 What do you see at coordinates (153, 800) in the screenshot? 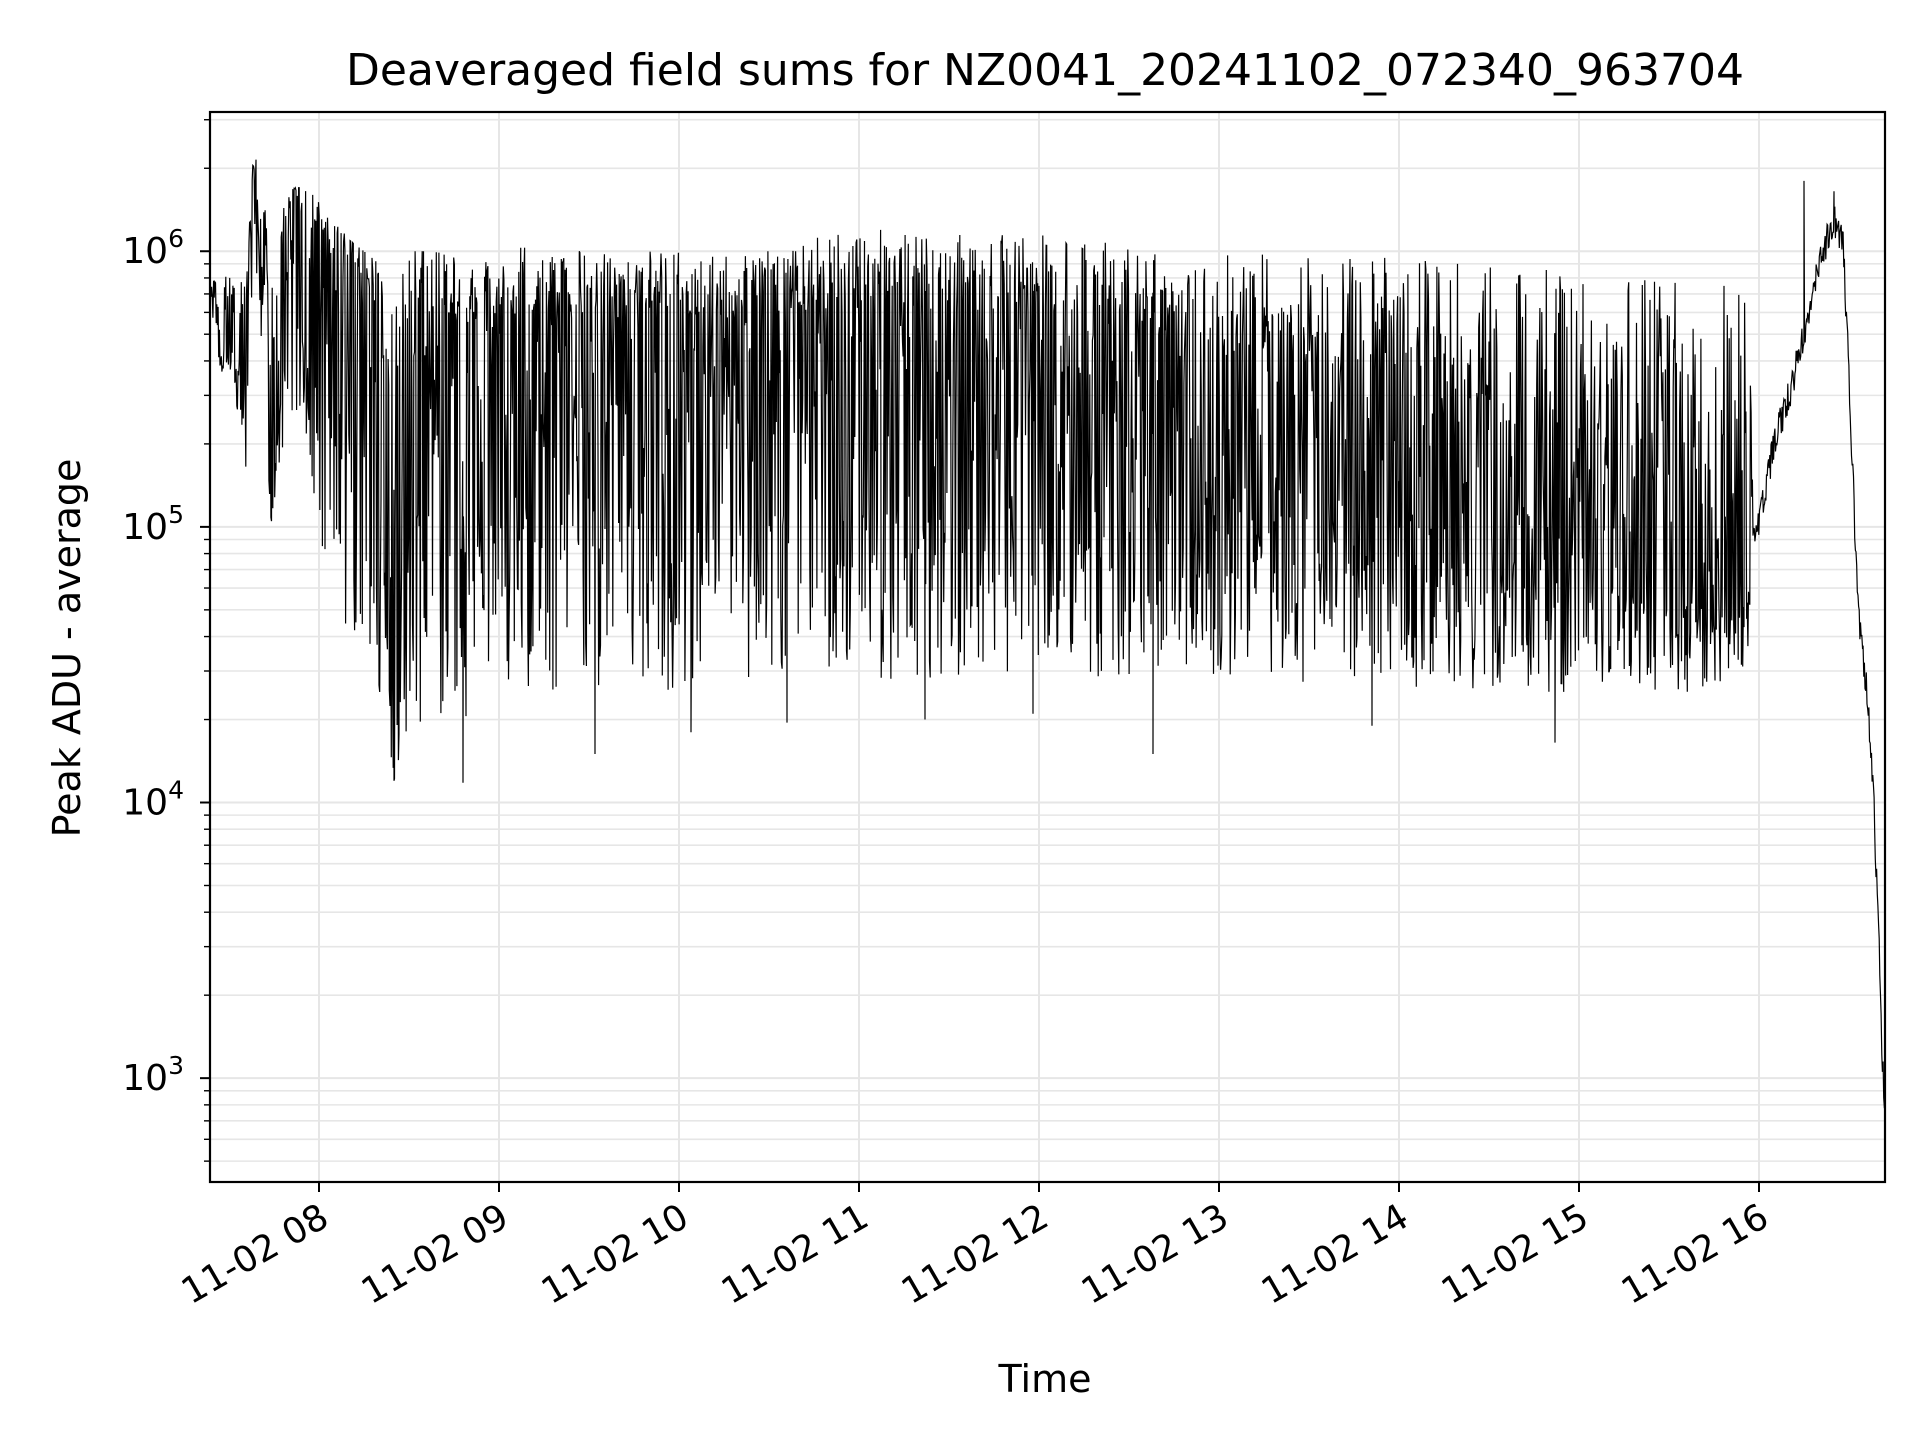
I see `y-tick-label: 10⁴` at bounding box center [153, 800].